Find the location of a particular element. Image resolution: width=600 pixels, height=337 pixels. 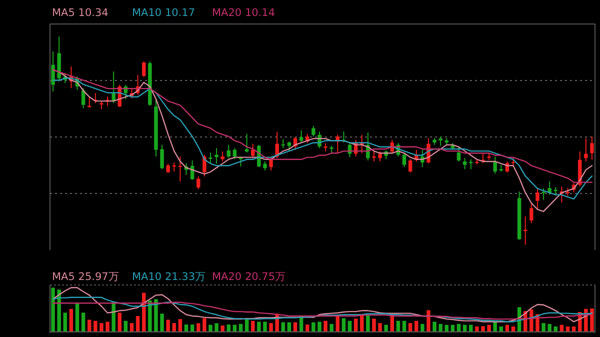

series-label: MA5 25.97万 is located at coordinates (86, 277).